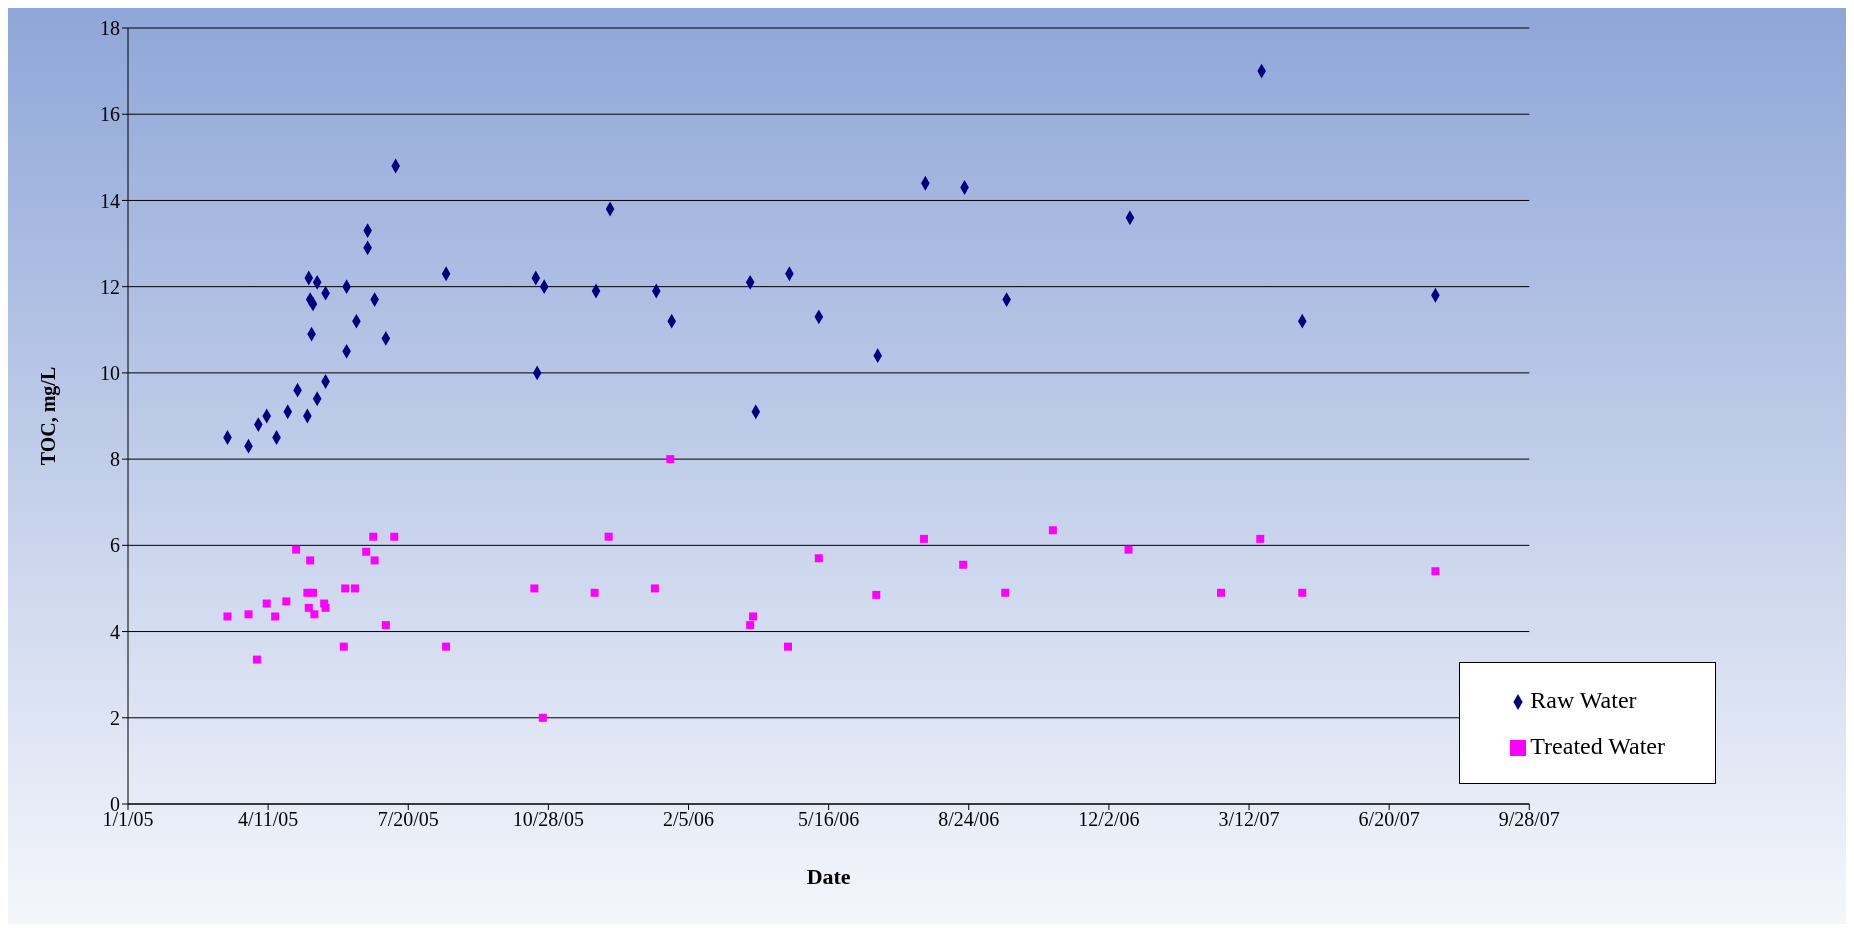 This screenshot has height=932, width=1854. Describe the element at coordinates (1583, 700) in the screenshot. I see `legend-label: Raw Water` at that location.